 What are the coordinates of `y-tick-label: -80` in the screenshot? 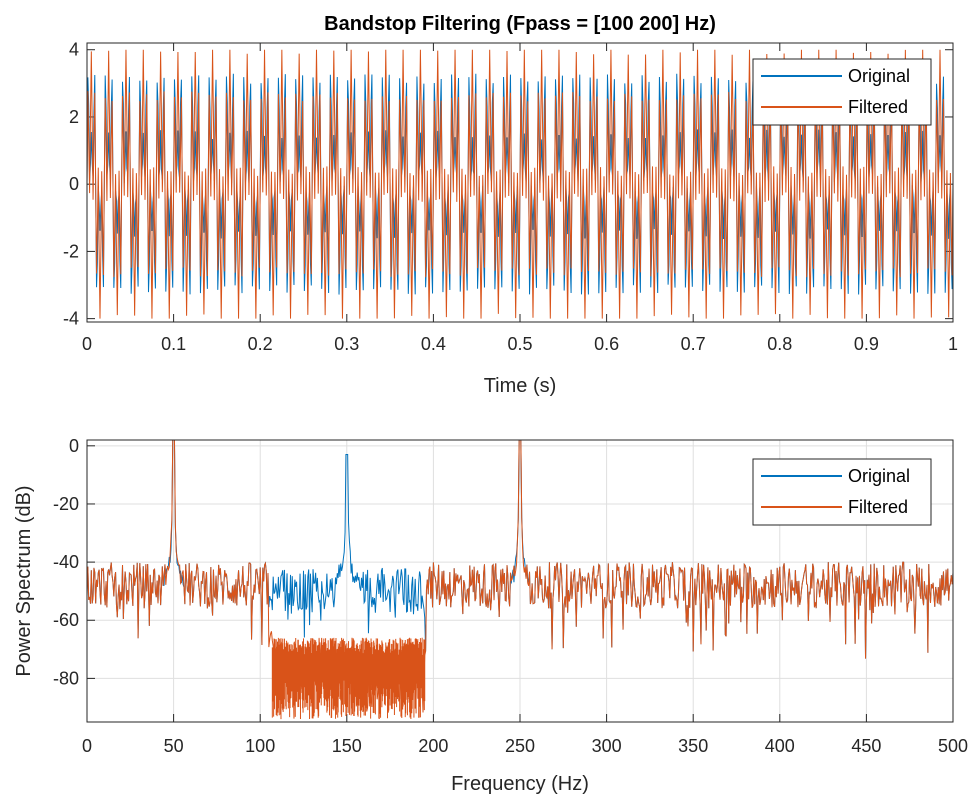 It's located at (66, 678).